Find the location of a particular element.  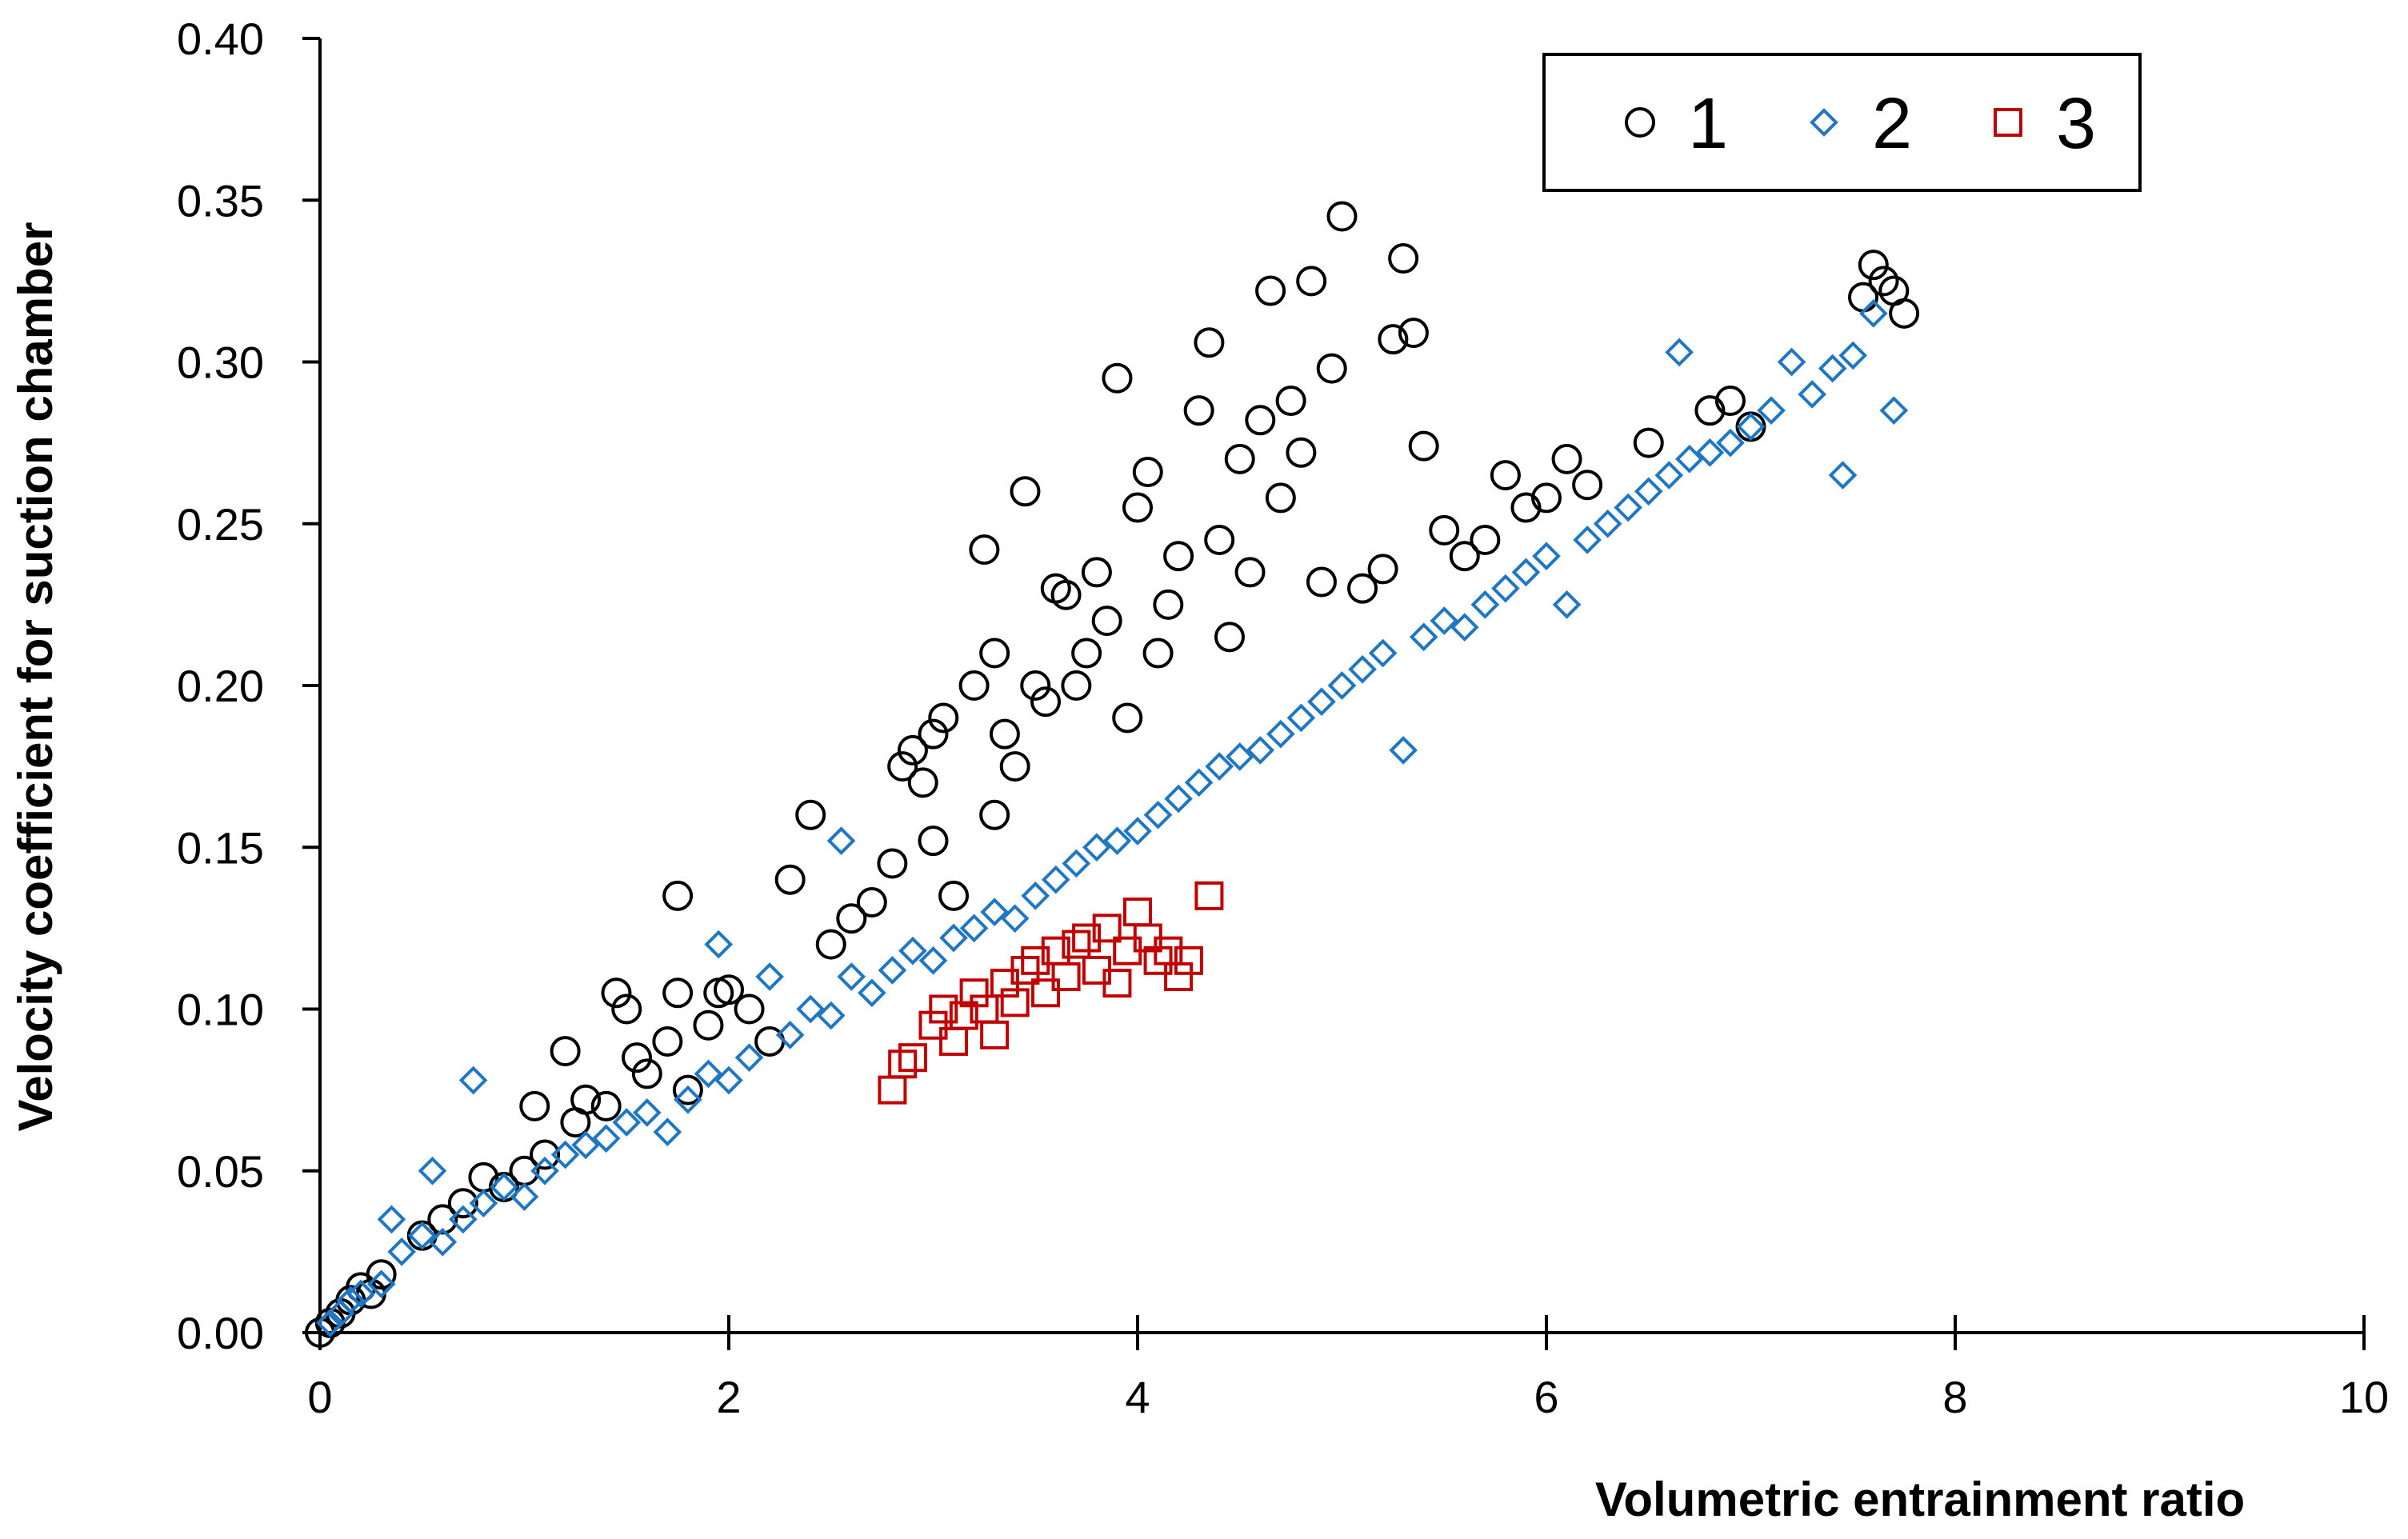

legend-label-1: 1 is located at coordinates (1708, 124).